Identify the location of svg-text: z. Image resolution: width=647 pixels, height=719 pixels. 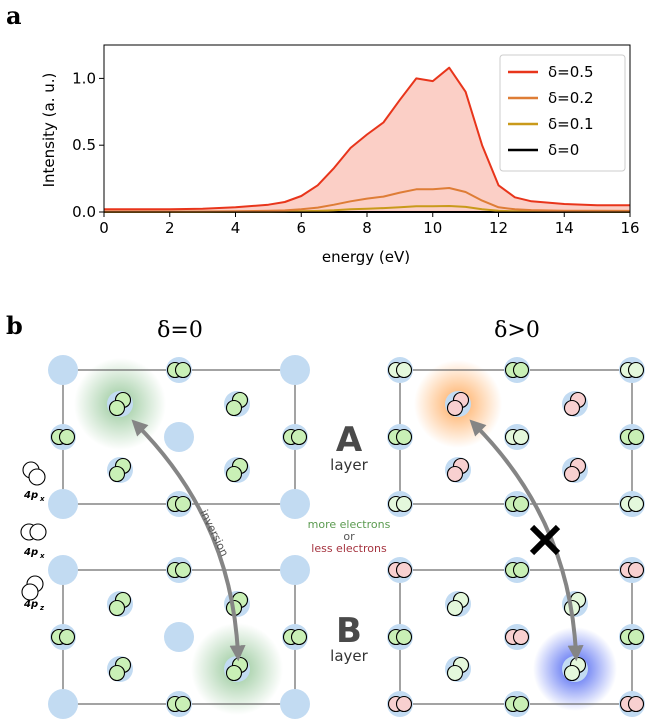
(42, 608).